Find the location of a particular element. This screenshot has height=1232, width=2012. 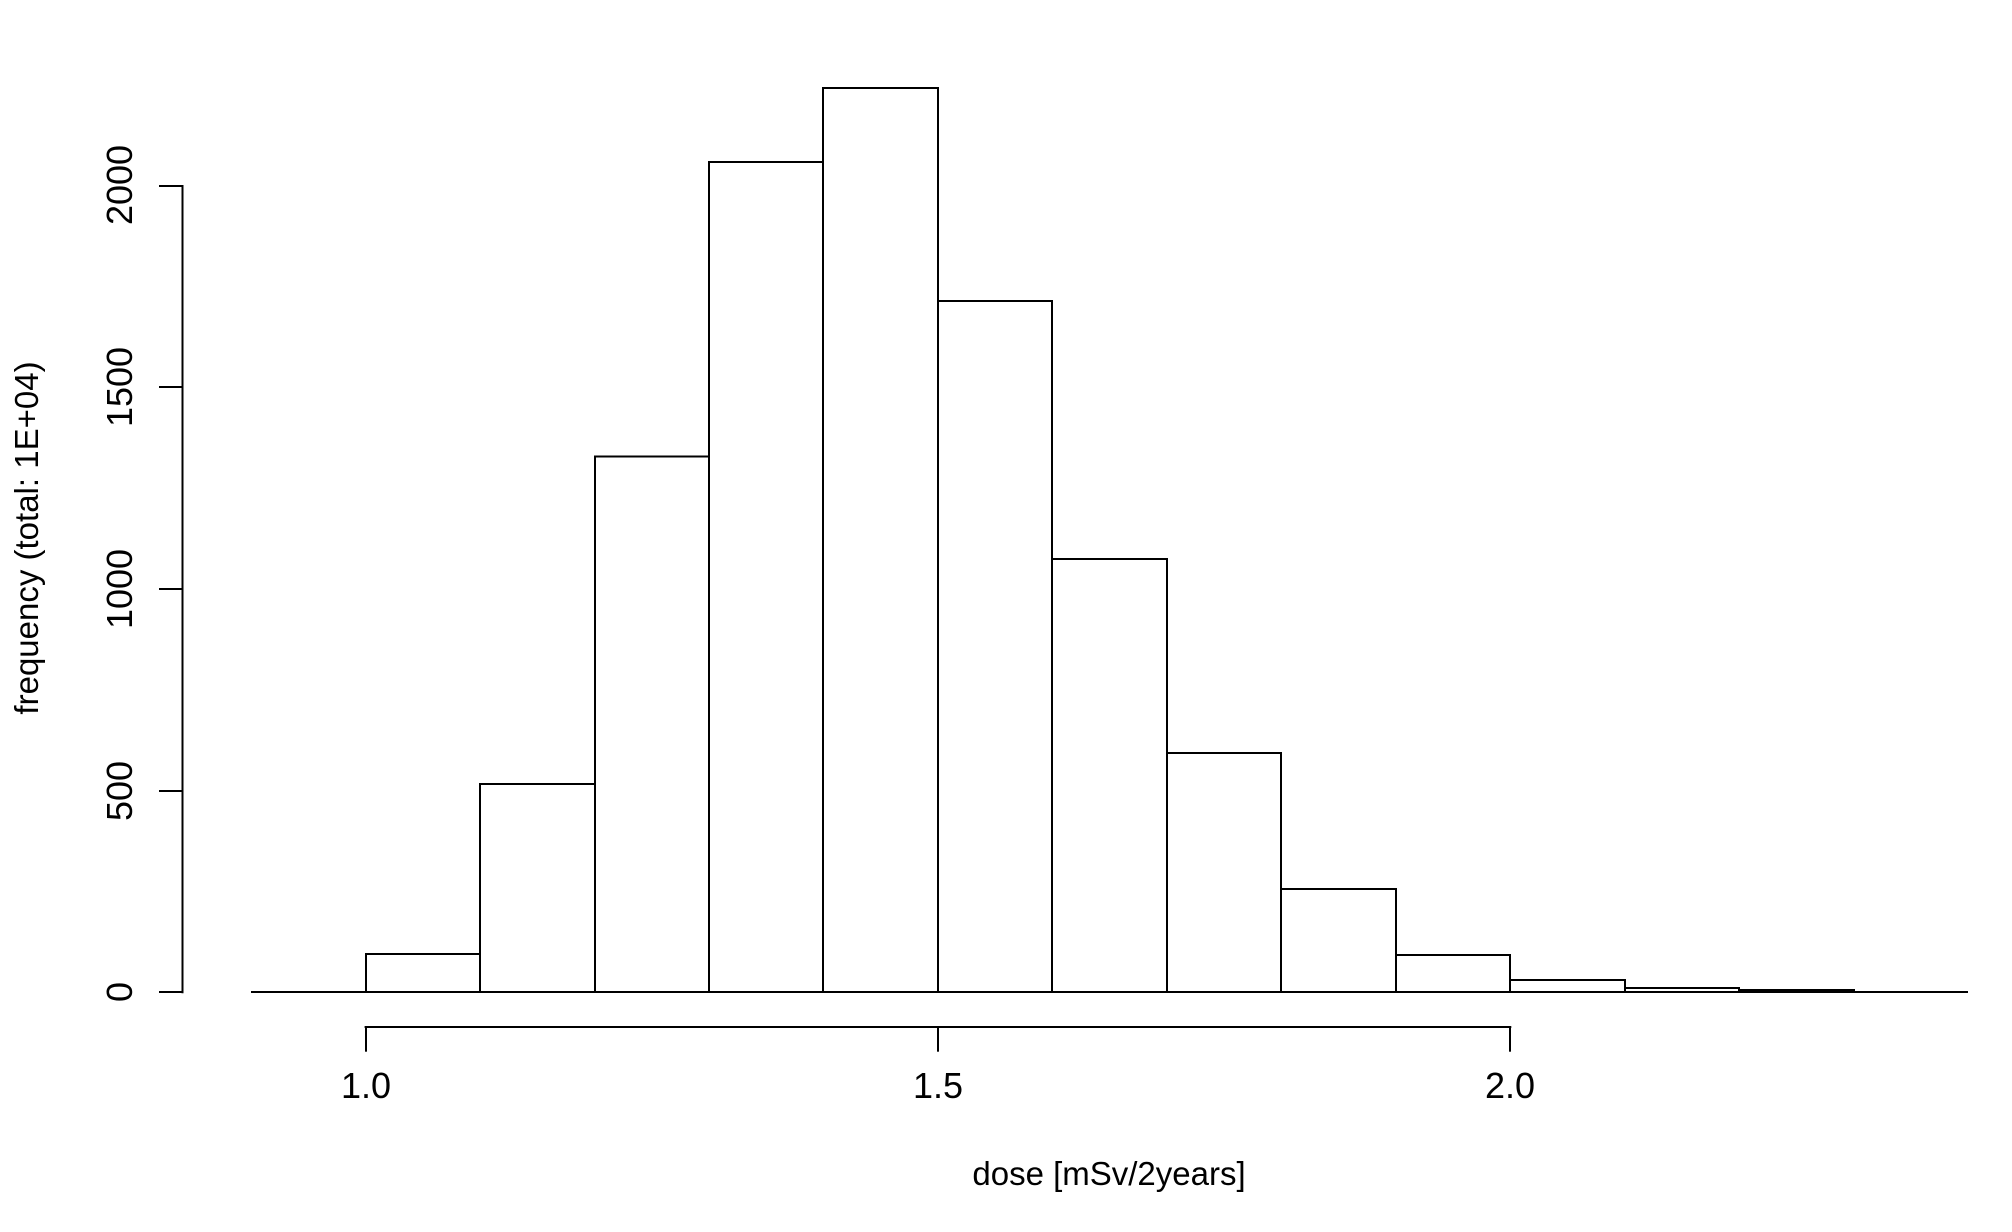

svg-text: 2.0 is located at coordinates (1510, 1085).